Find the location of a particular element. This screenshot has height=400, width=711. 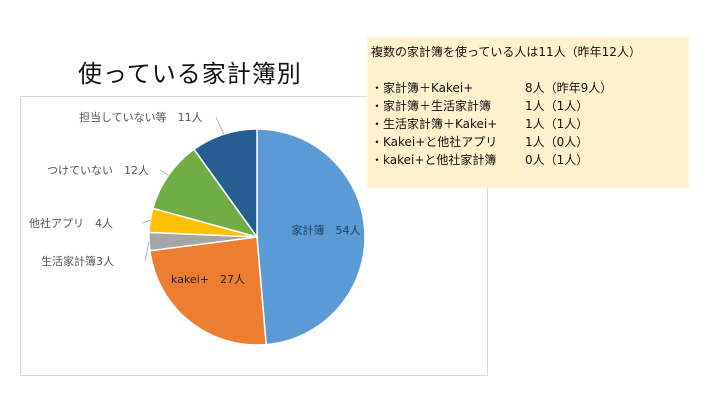

slide-title: 使っている家計簿別 is located at coordinates (190, 74).